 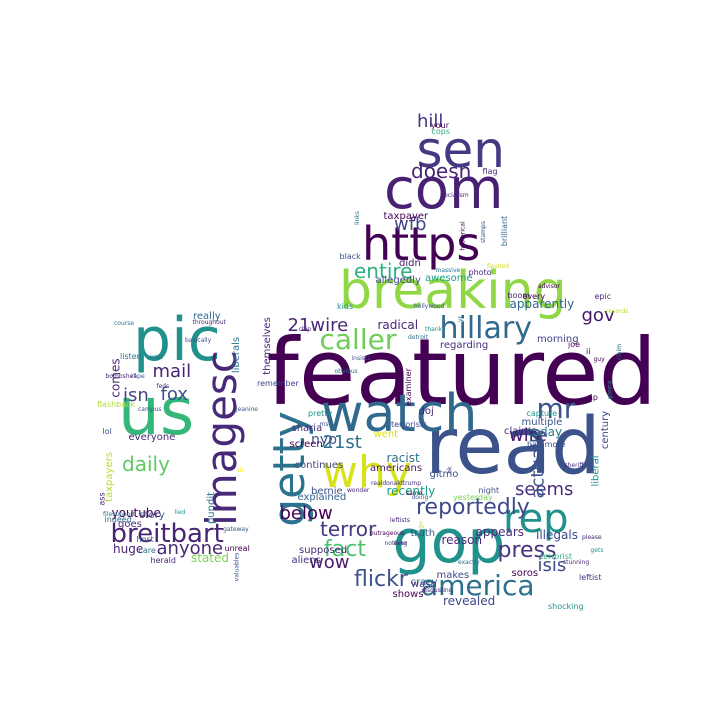 I want to click on word-gets: gets, so click(x=597, y=550).